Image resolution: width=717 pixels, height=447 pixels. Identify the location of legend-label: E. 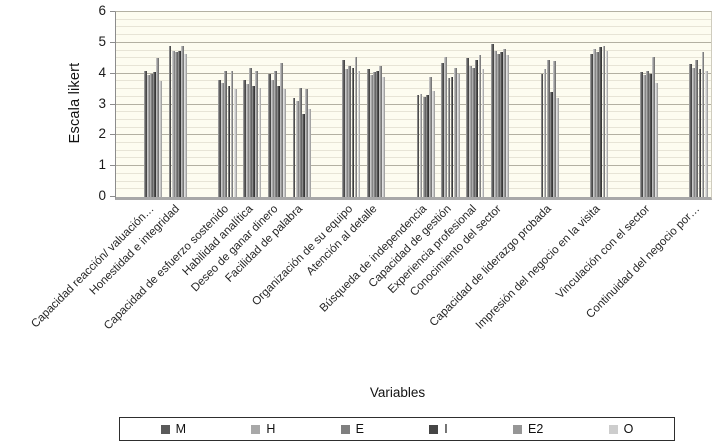
(359, 429).